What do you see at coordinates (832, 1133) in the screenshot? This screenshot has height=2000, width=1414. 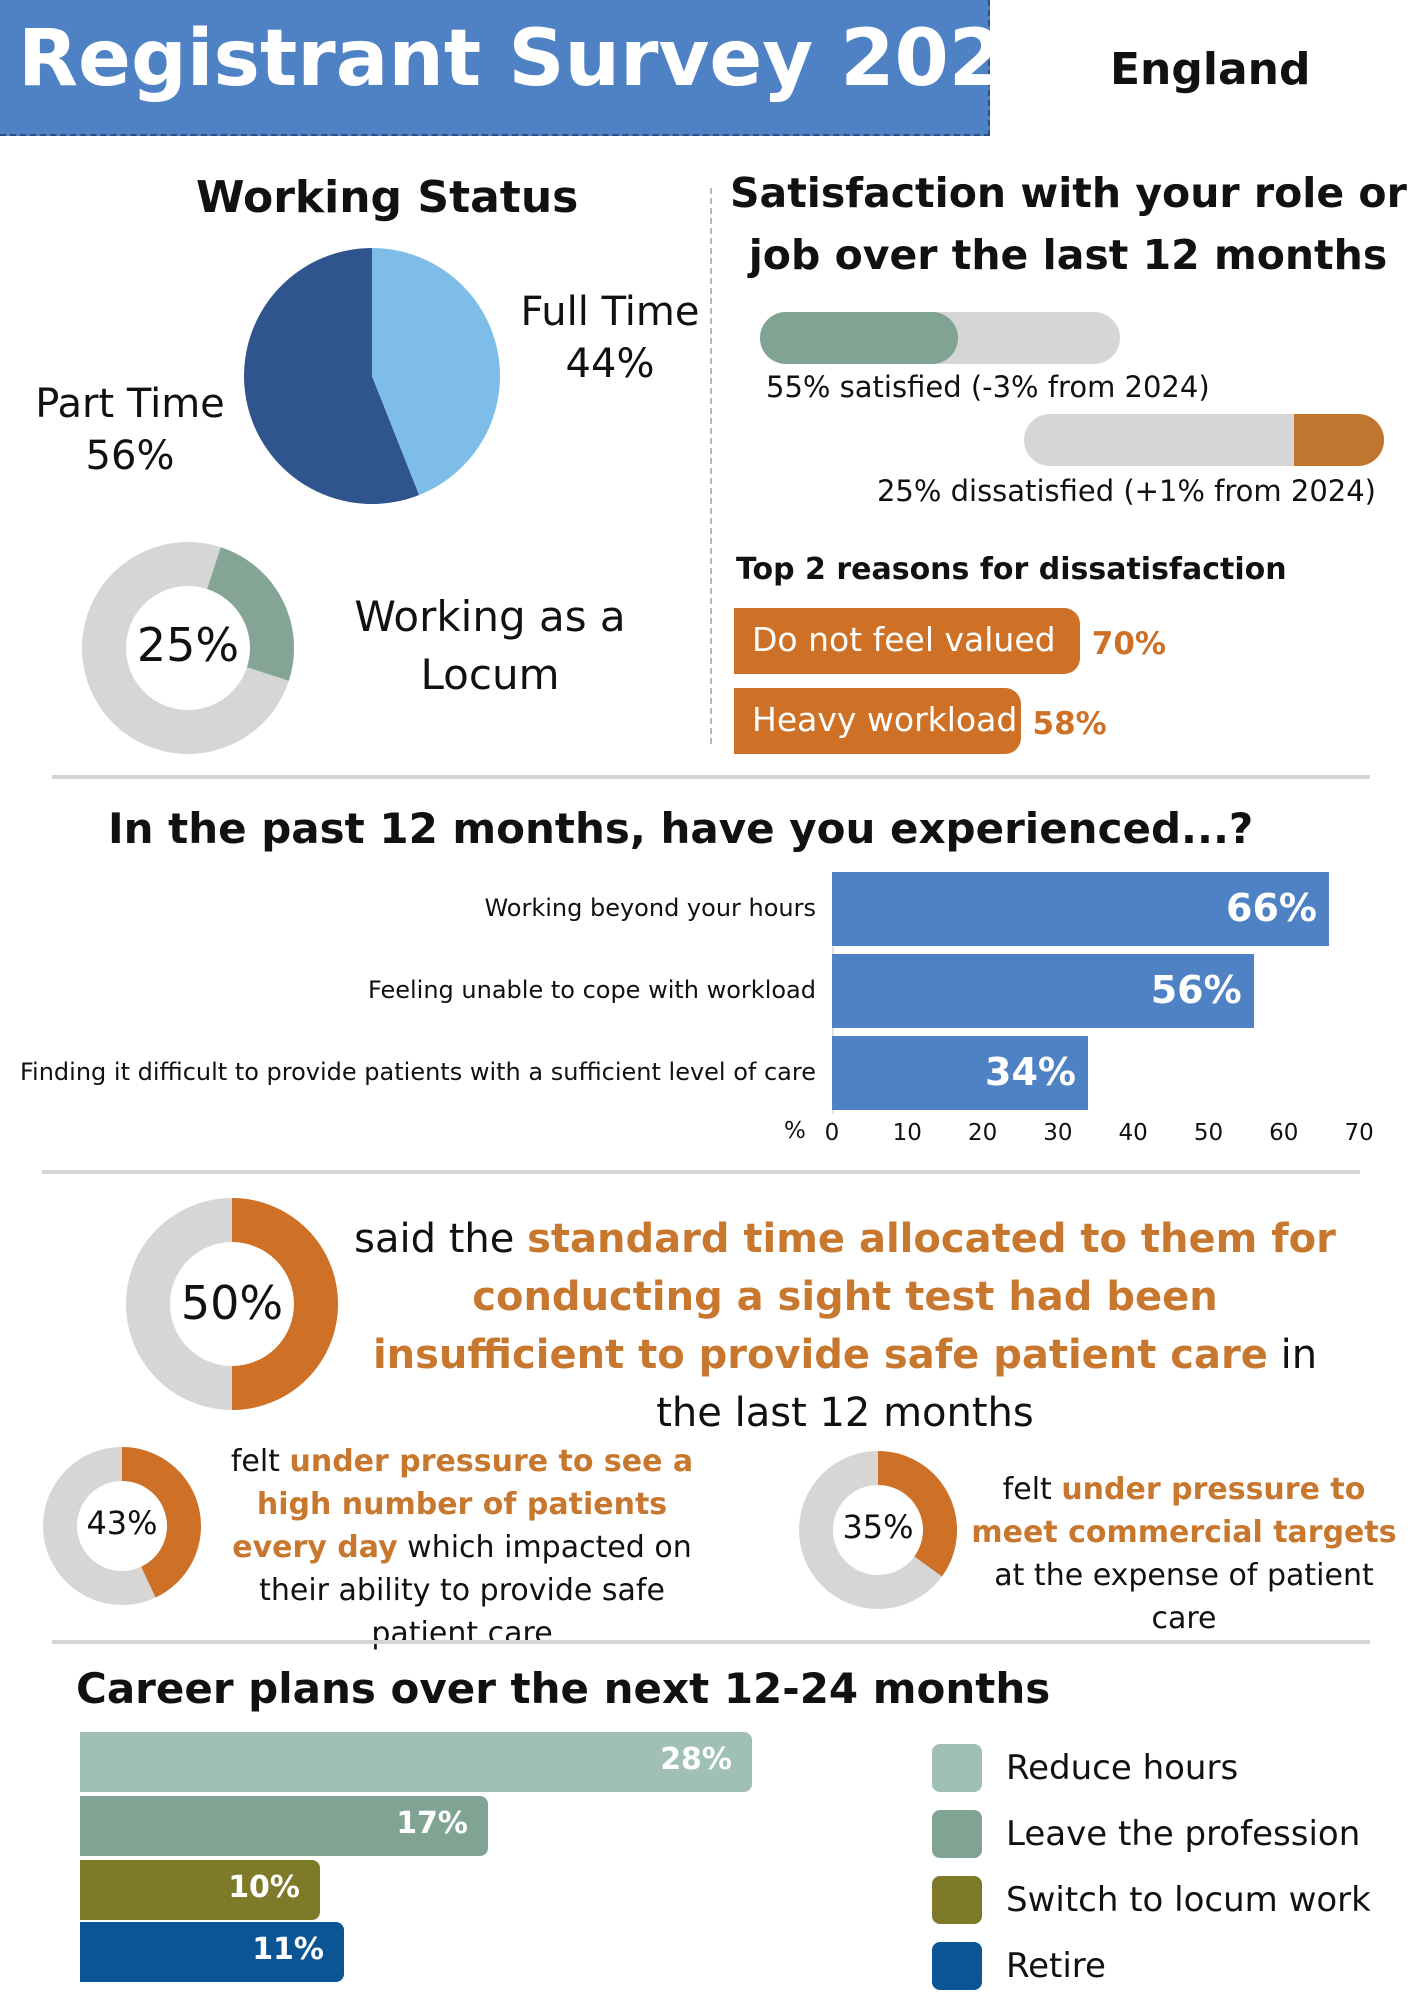 I see `chart-tick-0: 0` at bounding box center [832, 1133].